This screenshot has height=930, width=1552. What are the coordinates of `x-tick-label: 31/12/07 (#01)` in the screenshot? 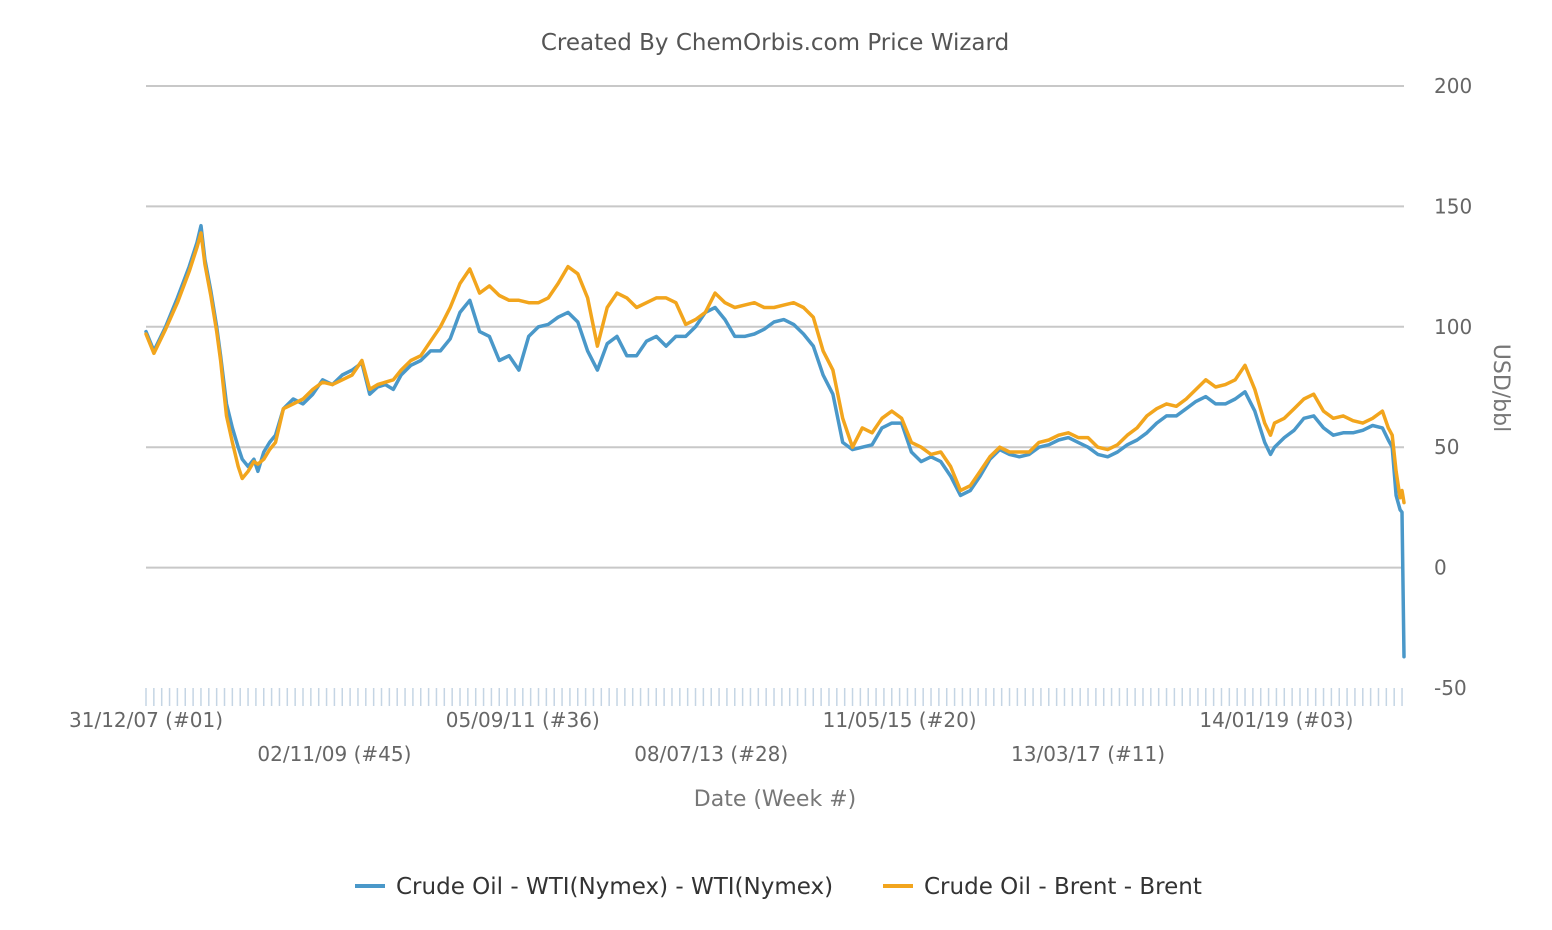 It's located at (146, 720).